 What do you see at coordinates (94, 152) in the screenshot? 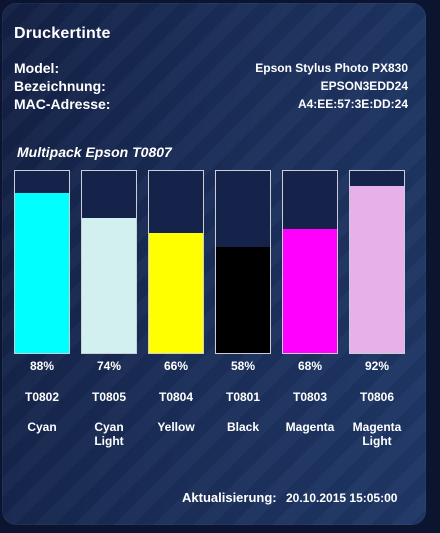
I see `multipack-label: Multipack Epson T0807` at bounding box center [94, 152].